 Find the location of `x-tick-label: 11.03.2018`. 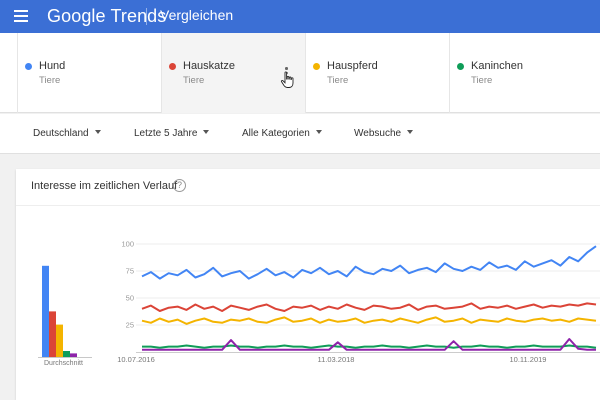

x-tick-label: 11.03.2018 is located at coordinates (336, 359).